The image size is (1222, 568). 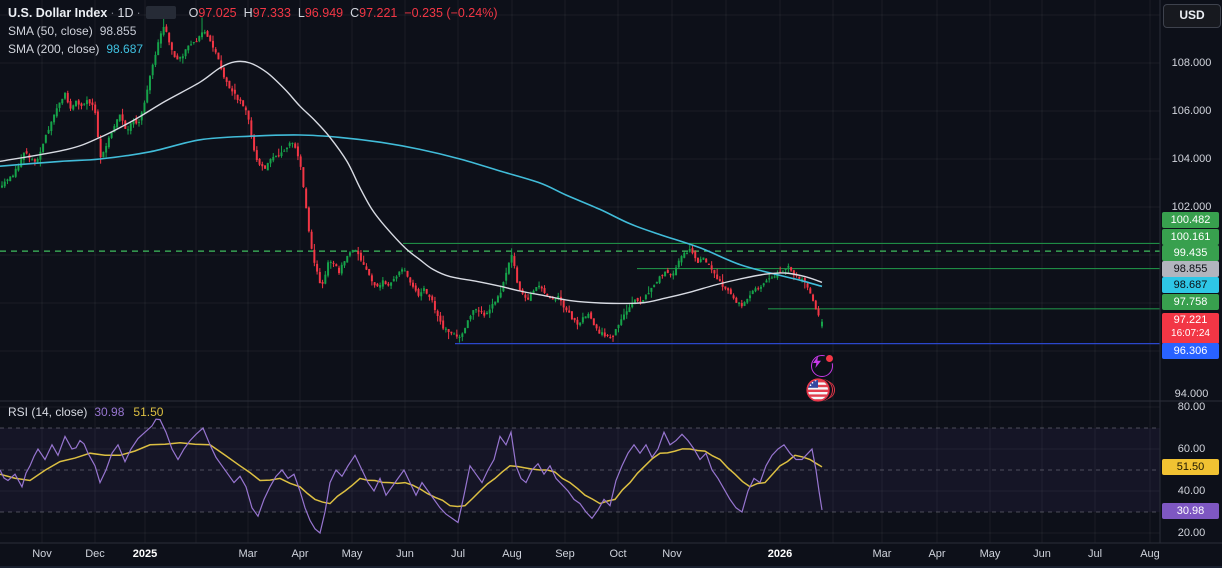 I want to click on price-axis-badge: 96.306, so click(x=1190, y=351).